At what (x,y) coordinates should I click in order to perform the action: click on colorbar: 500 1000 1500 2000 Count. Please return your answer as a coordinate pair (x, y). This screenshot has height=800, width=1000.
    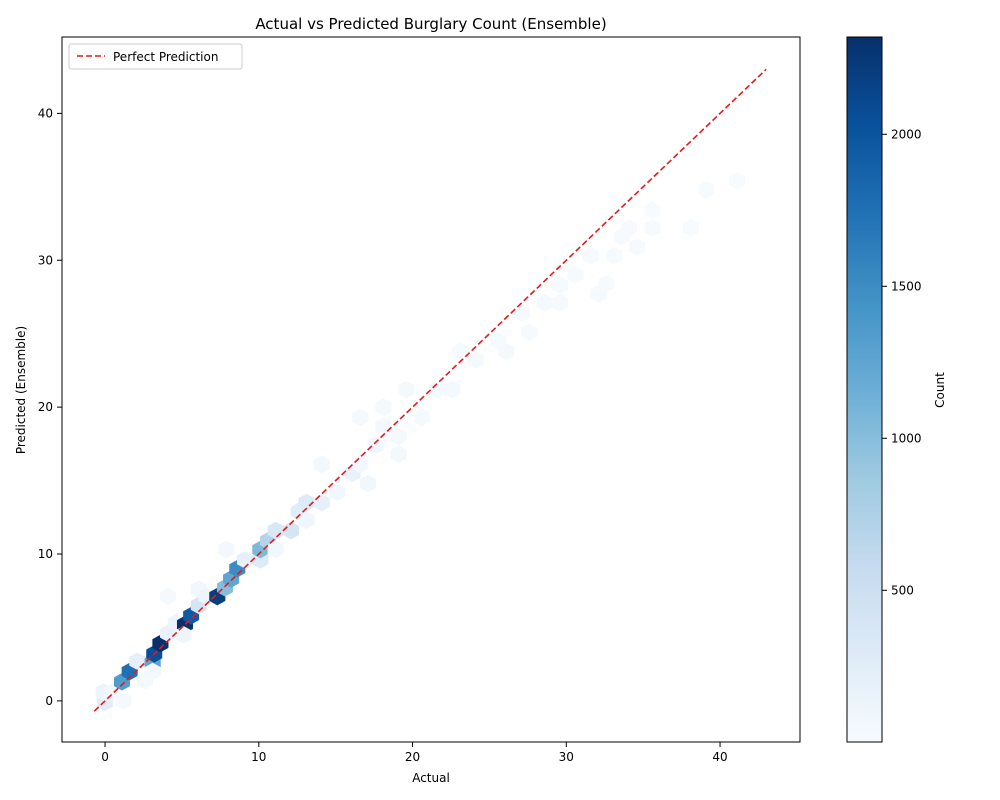
    Looking at the image, I should click on (896, 389).